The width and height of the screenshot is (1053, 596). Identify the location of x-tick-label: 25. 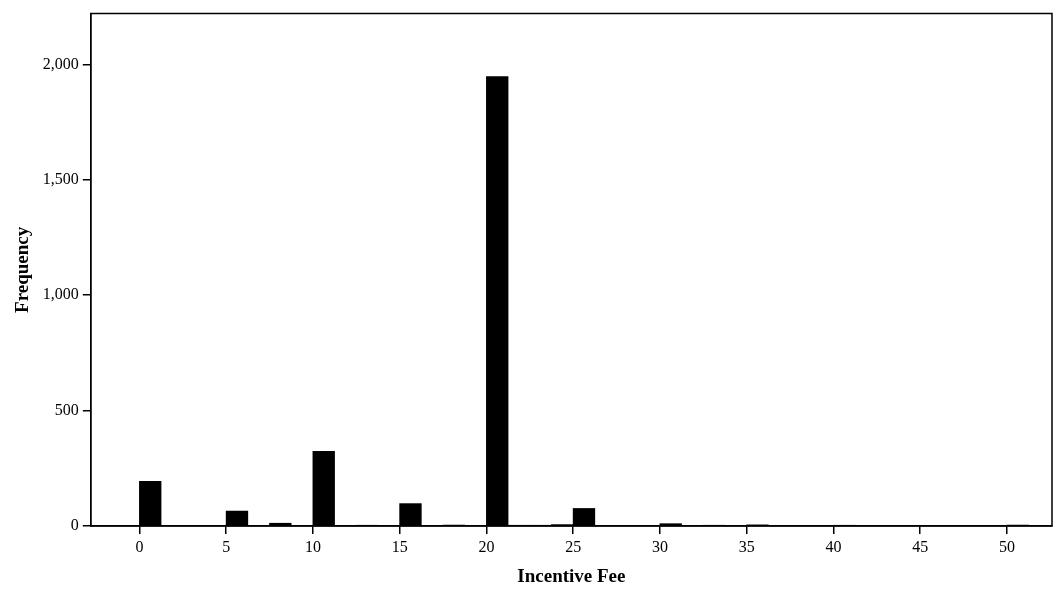
(573, 546).